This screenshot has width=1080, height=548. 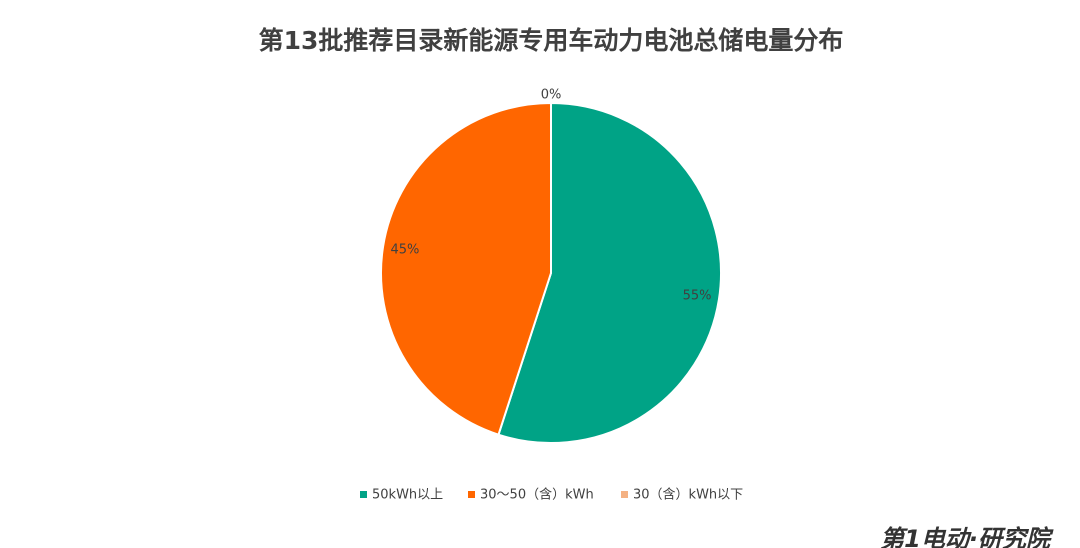 I want to click on data-label: 0%, so click(x=551, y=95).